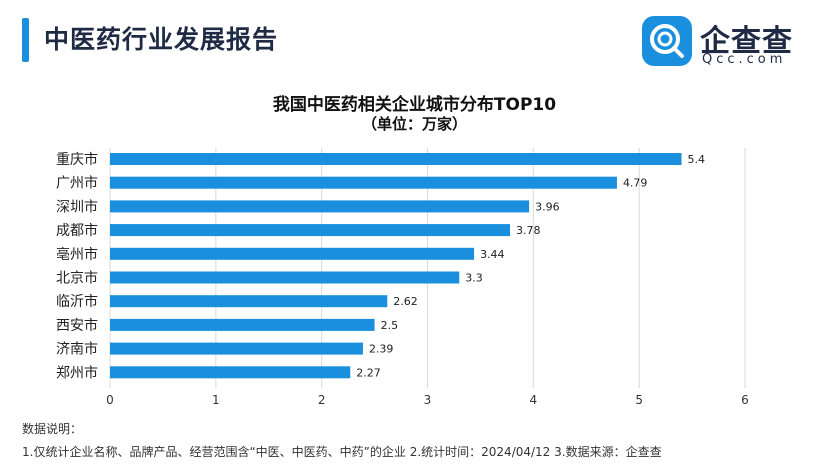  What do you see at coordinates (547, 206) in the screenshot?
I see `value-label: 3.96` at bounding box center [547, 206].